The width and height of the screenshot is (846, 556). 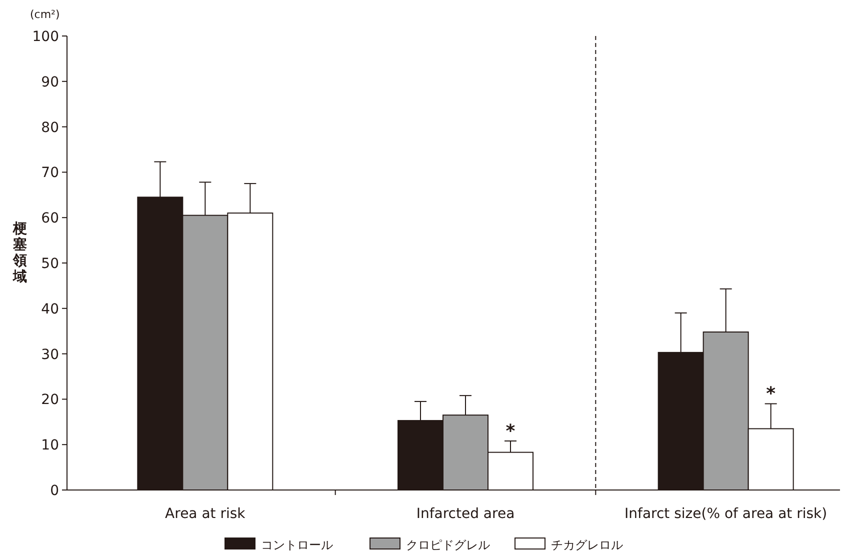 What do you see at coordinates (297, 545) in the screenshot?
I see `legend-label: コントロール` at bounding box center [297, 545].